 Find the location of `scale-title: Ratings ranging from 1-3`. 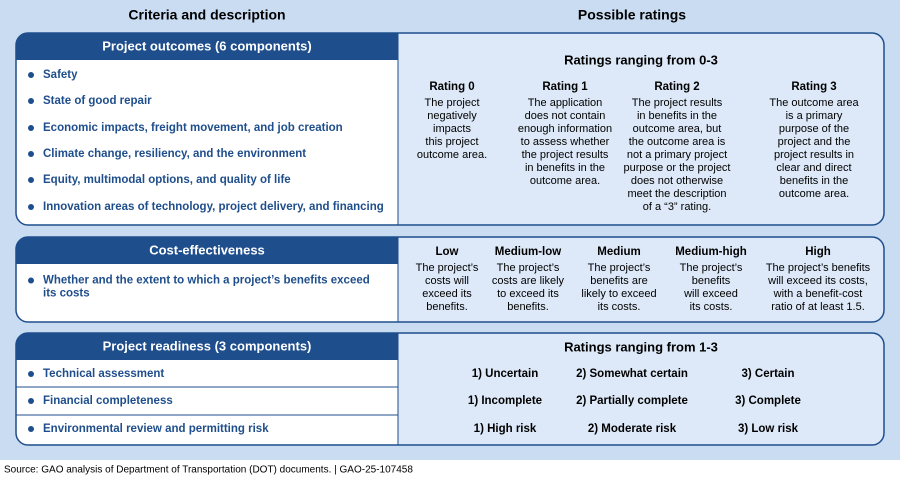

scale-title: Ratings ranging from 1-3 is located at coordinates (641, 346).